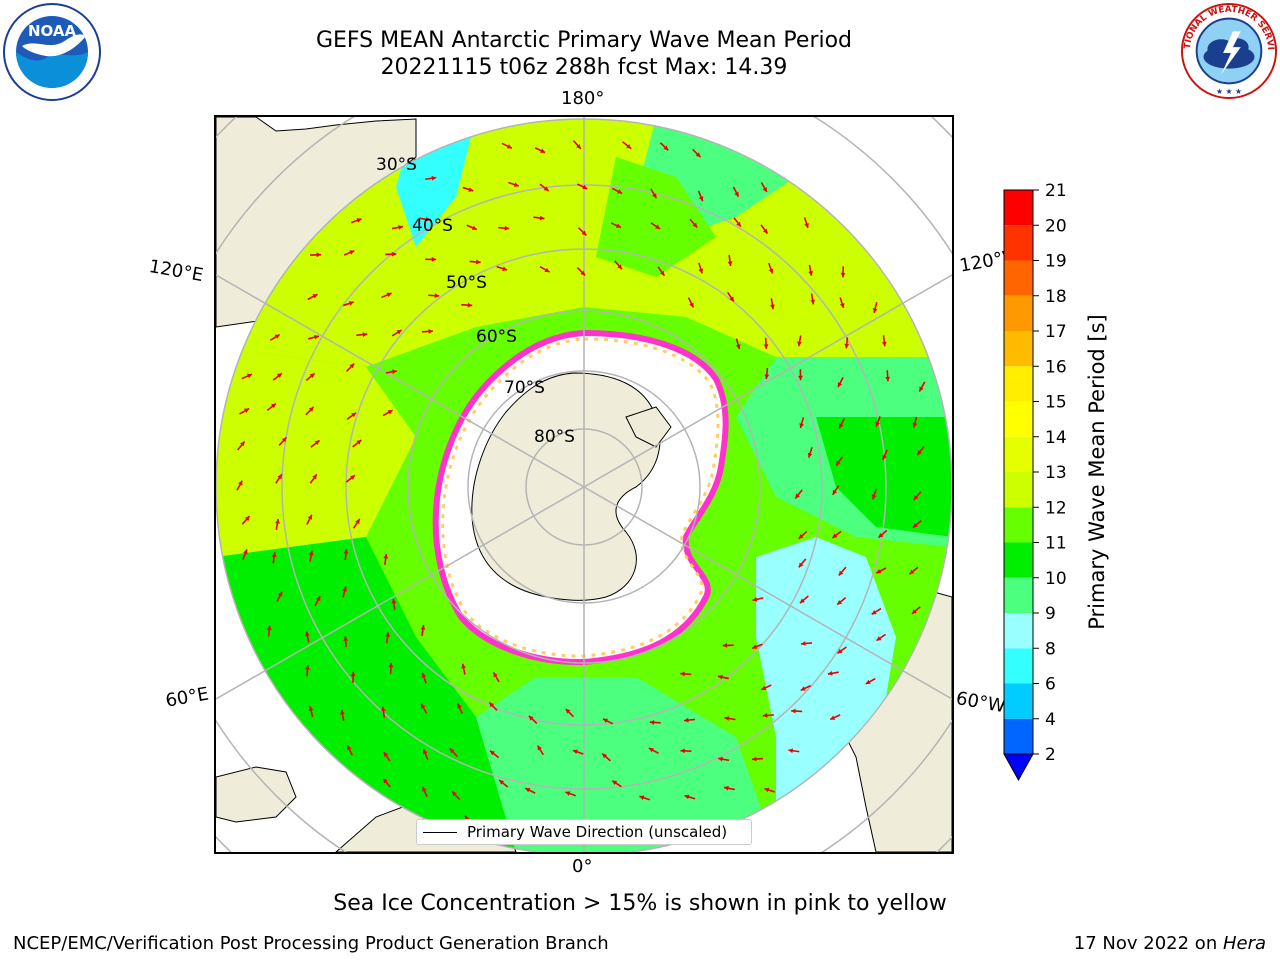 The width and height of the screenshot is (1280, 960). I want to click on lat-label-40s: 40°S, so click(432, 226).